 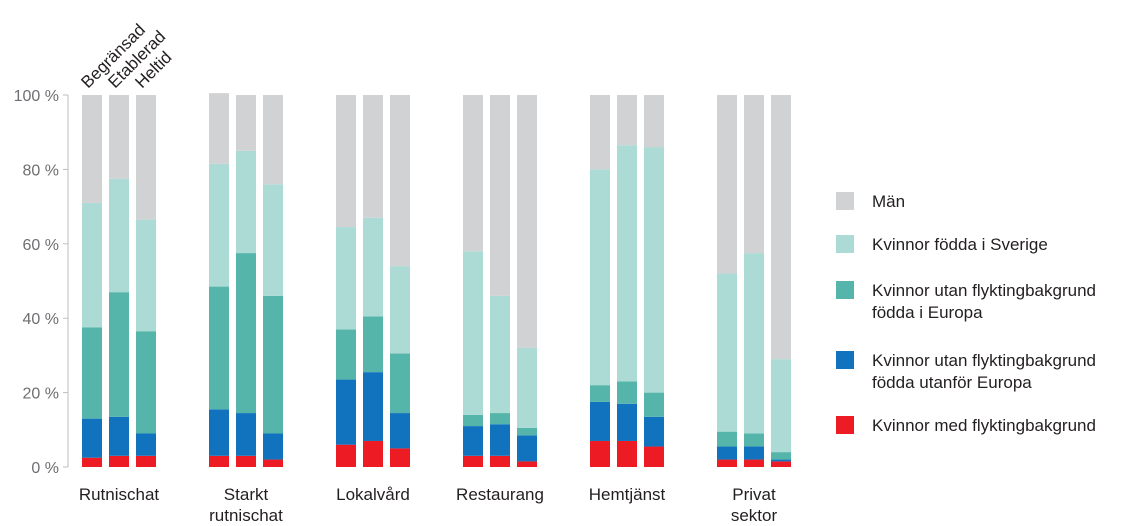 What do you see at coordinates (41, 319) in the screenshot?
I see `y-tick-label: 40 %` at bounding box center [41, 319].